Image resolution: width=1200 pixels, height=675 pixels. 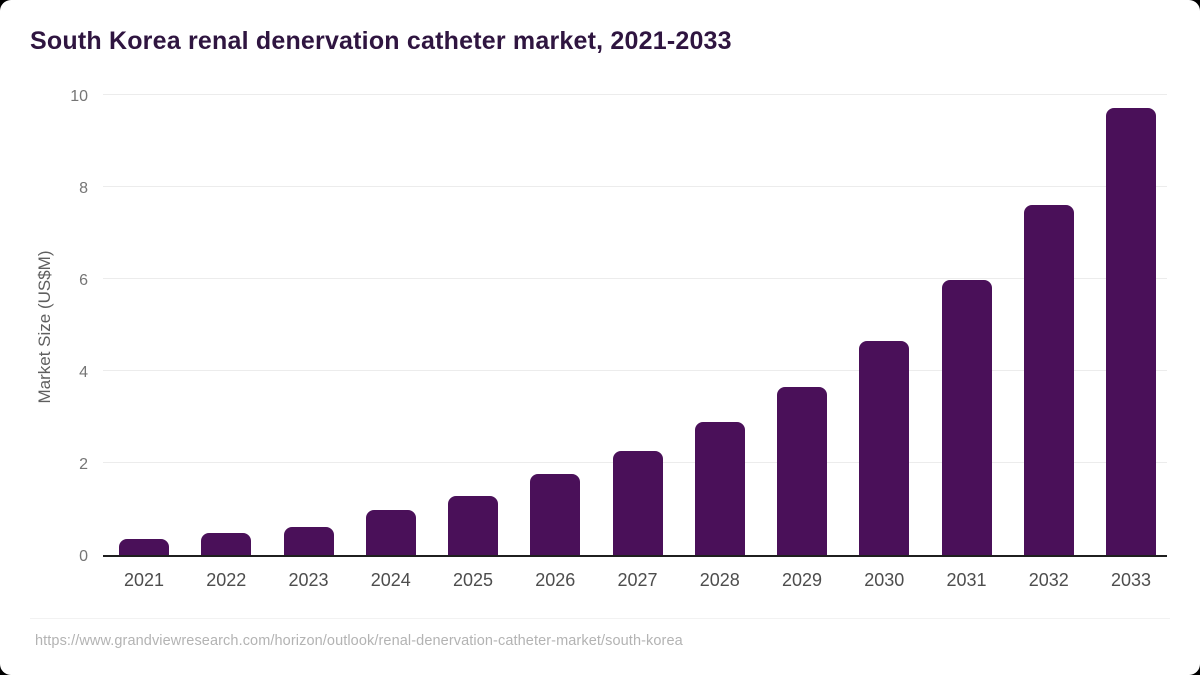 What do you see at coordinates (308, 541) in the screenshot?
I see `bar-2023` at bounding box center [308, 541].